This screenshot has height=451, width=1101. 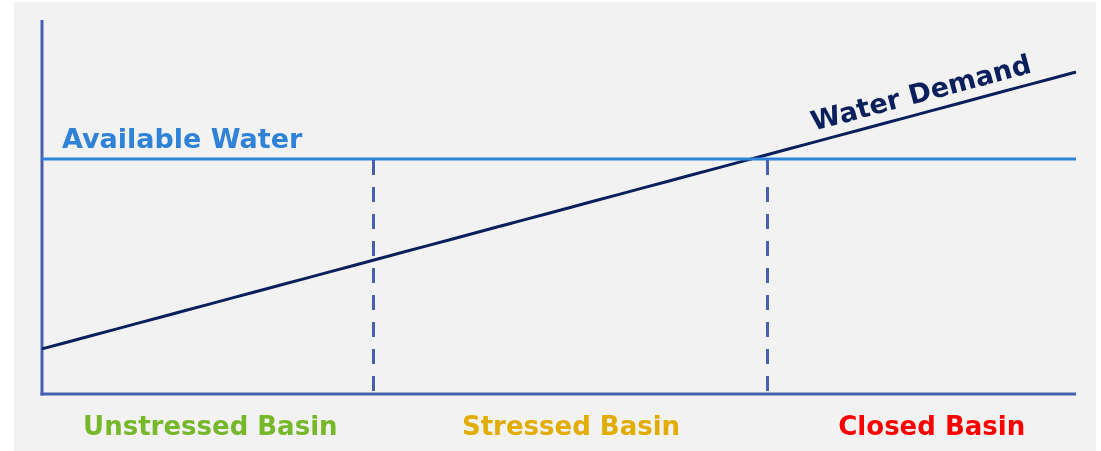 I want to click on x-tick-label: Closed Basin, so click(x=932, y=426).